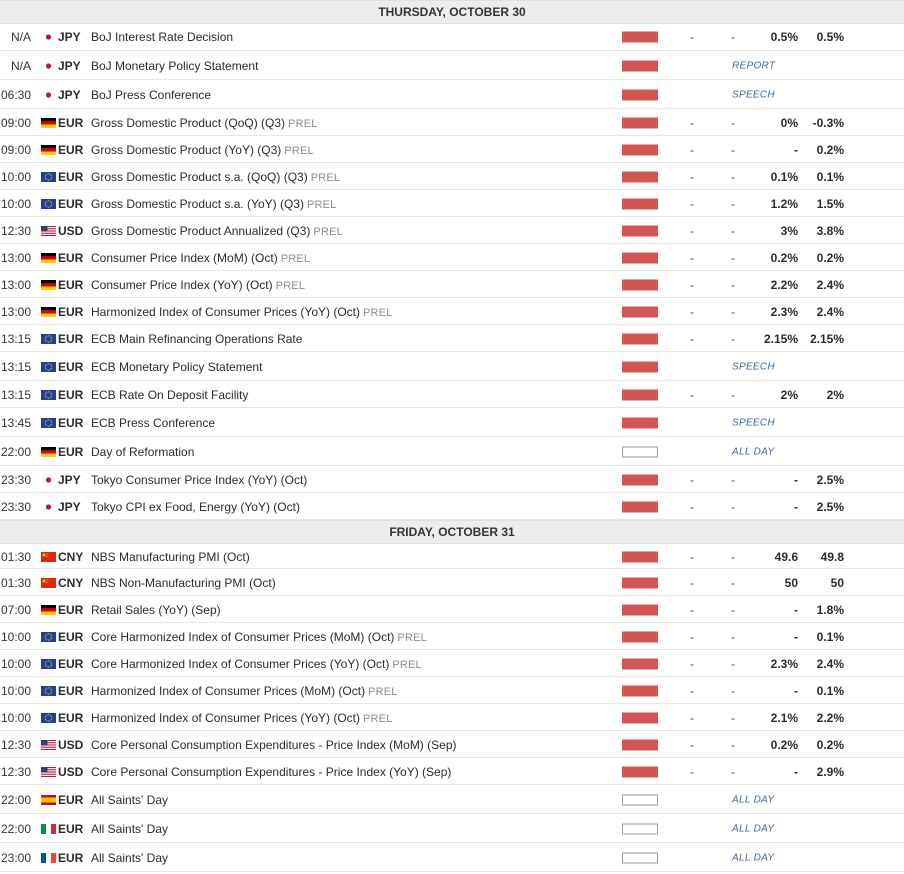  What do you see at coordinates (143, 451) in the screenshot?
I see `event-name: Day of Reformation` at bounding box center [143, 451].